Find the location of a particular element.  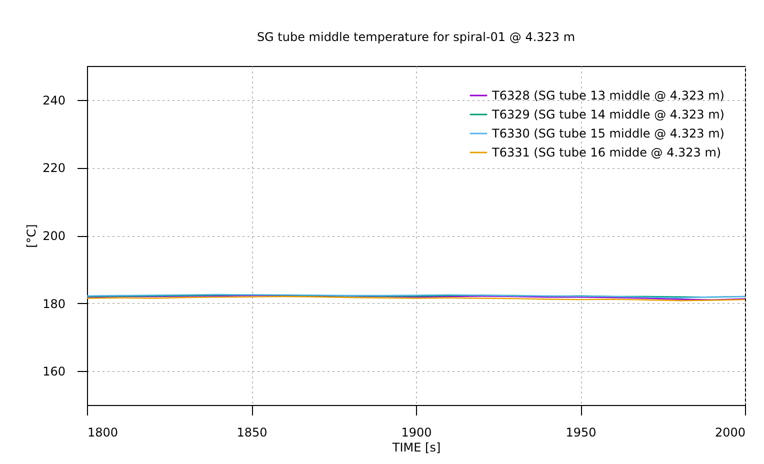

legend-label: T6329 (SG tube 14 middle @ 4.323 m) is located at coordinates (607, 115).